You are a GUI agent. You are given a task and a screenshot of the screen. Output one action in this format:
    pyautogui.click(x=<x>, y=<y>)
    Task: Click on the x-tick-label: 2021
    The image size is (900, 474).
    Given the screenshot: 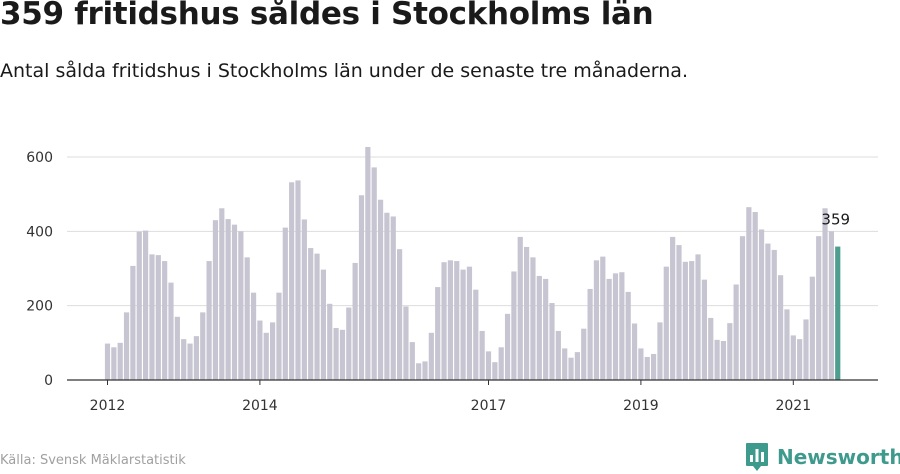 What is the action you would take?
    pyautogui.click(x=793, y=406)
    